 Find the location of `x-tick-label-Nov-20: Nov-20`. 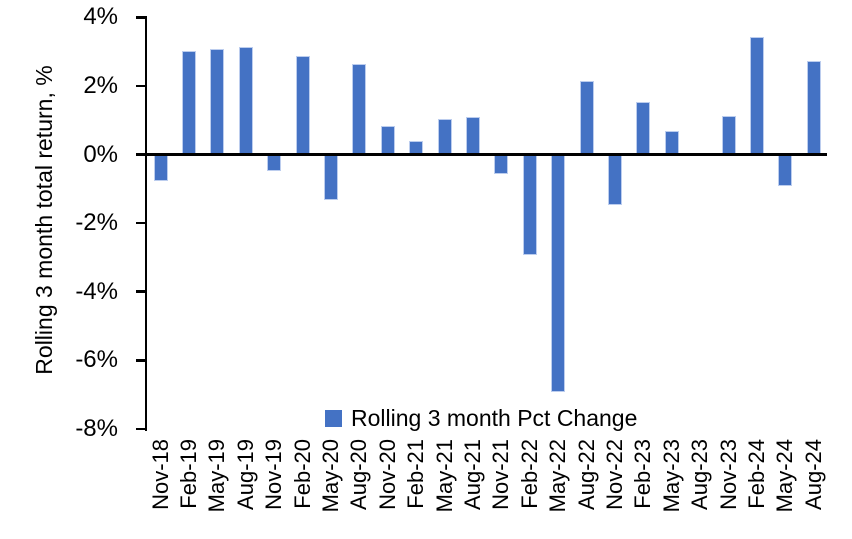

x-tick-label-Nov-20: Nov-20 is located at coordinates (387, 474).